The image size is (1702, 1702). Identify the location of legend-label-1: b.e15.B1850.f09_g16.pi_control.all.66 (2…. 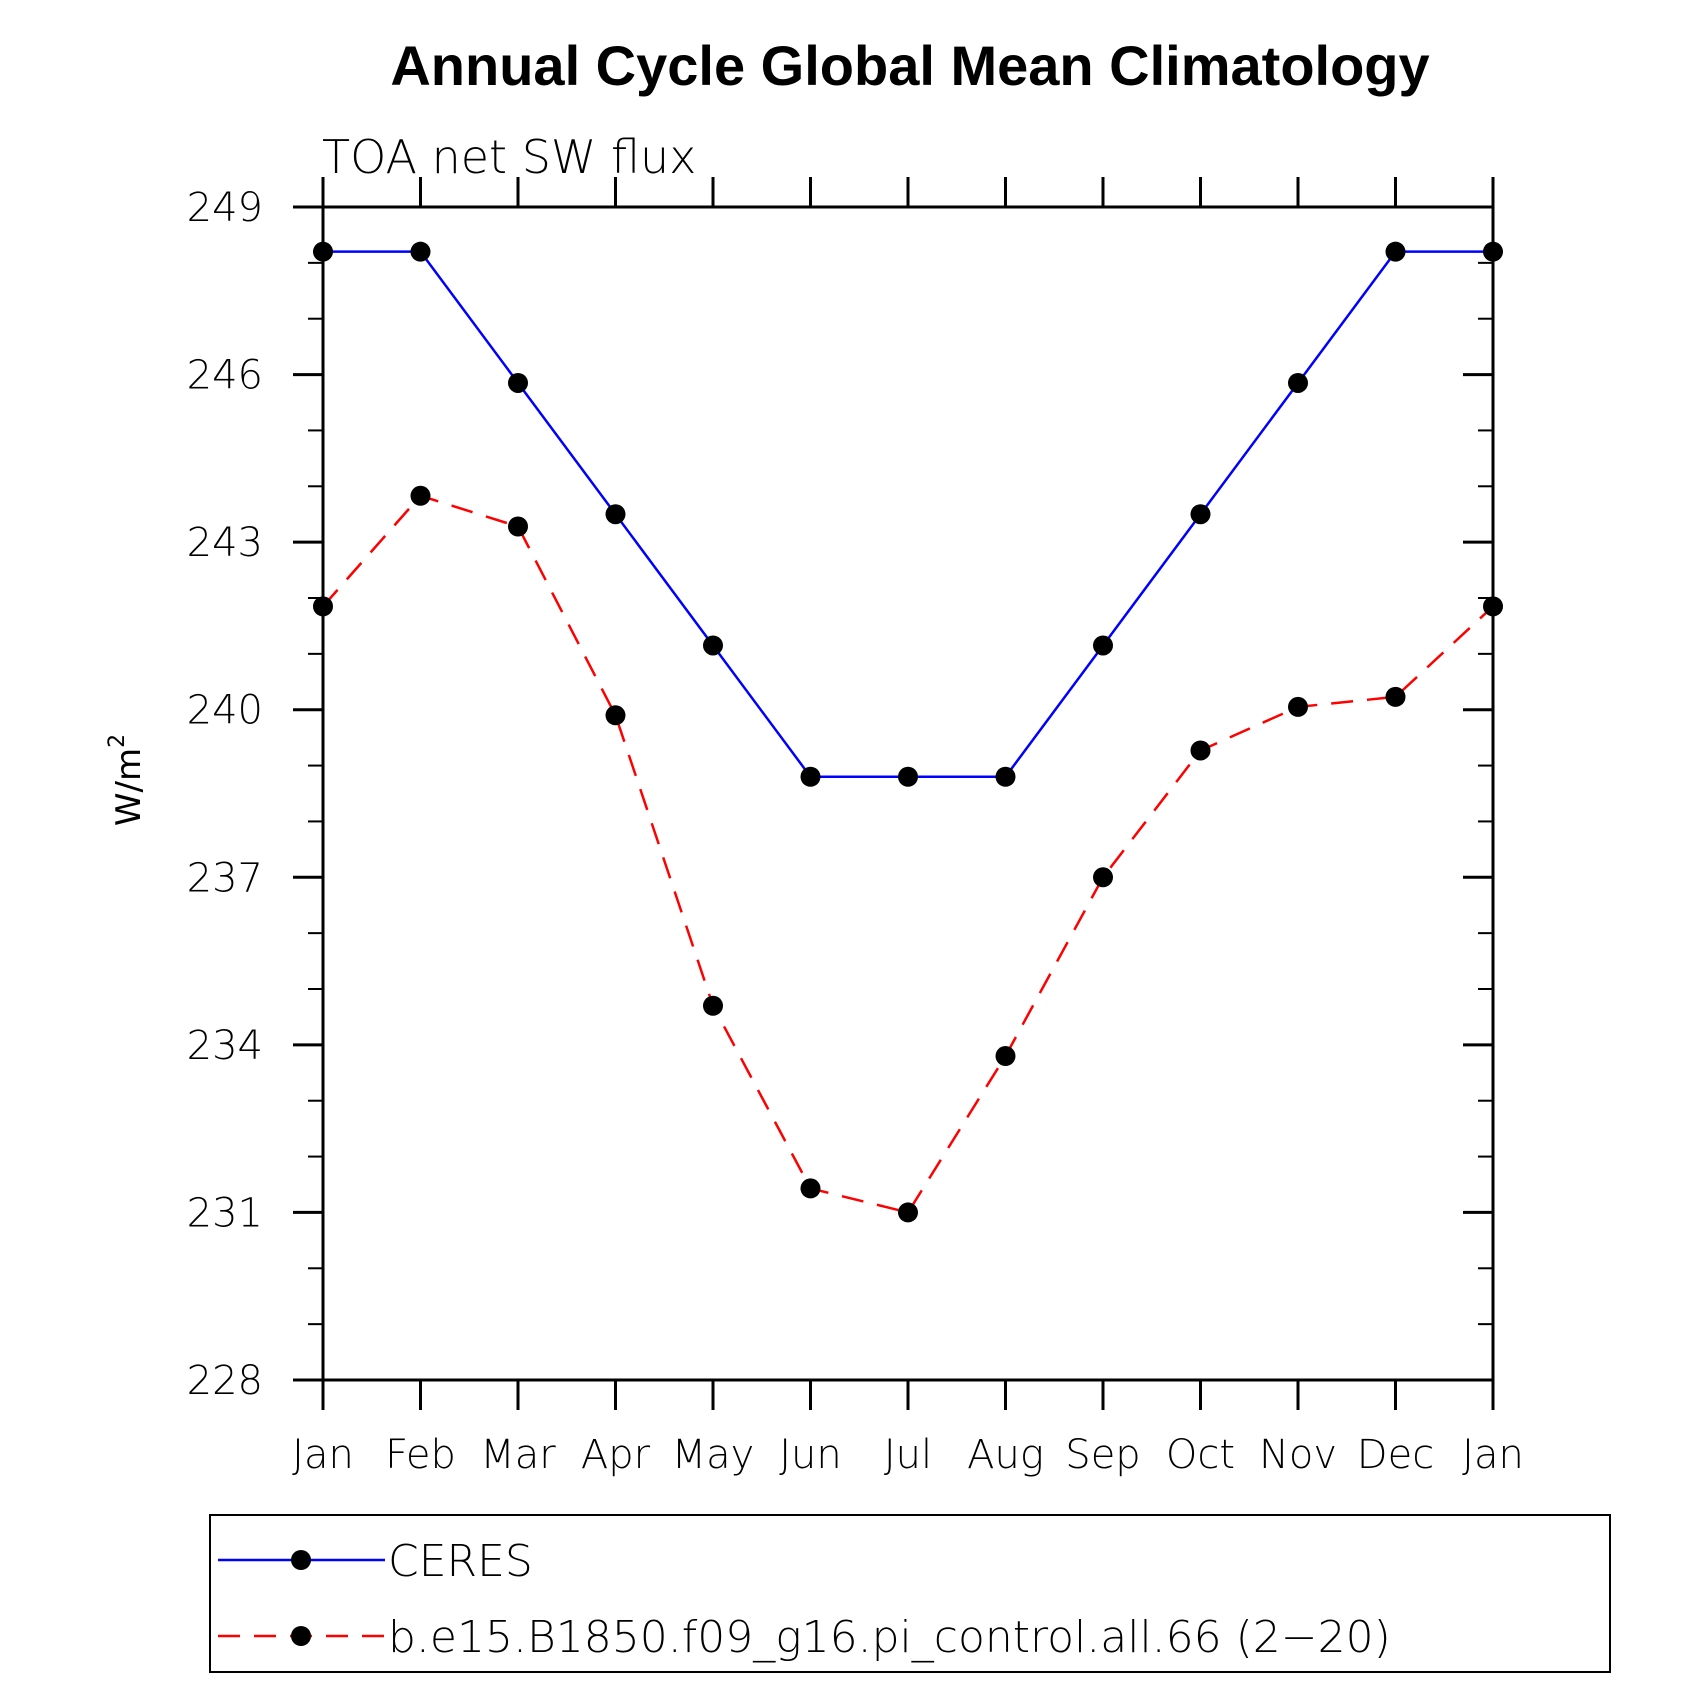
(889, 1637).